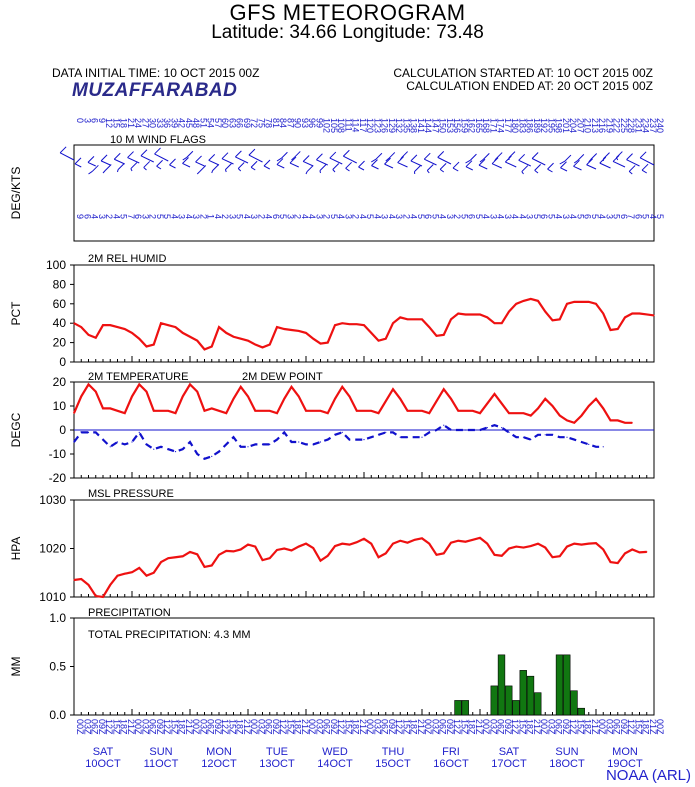  I want to click on chart-title: GFS METEOROGRAM, so click(347, 12).